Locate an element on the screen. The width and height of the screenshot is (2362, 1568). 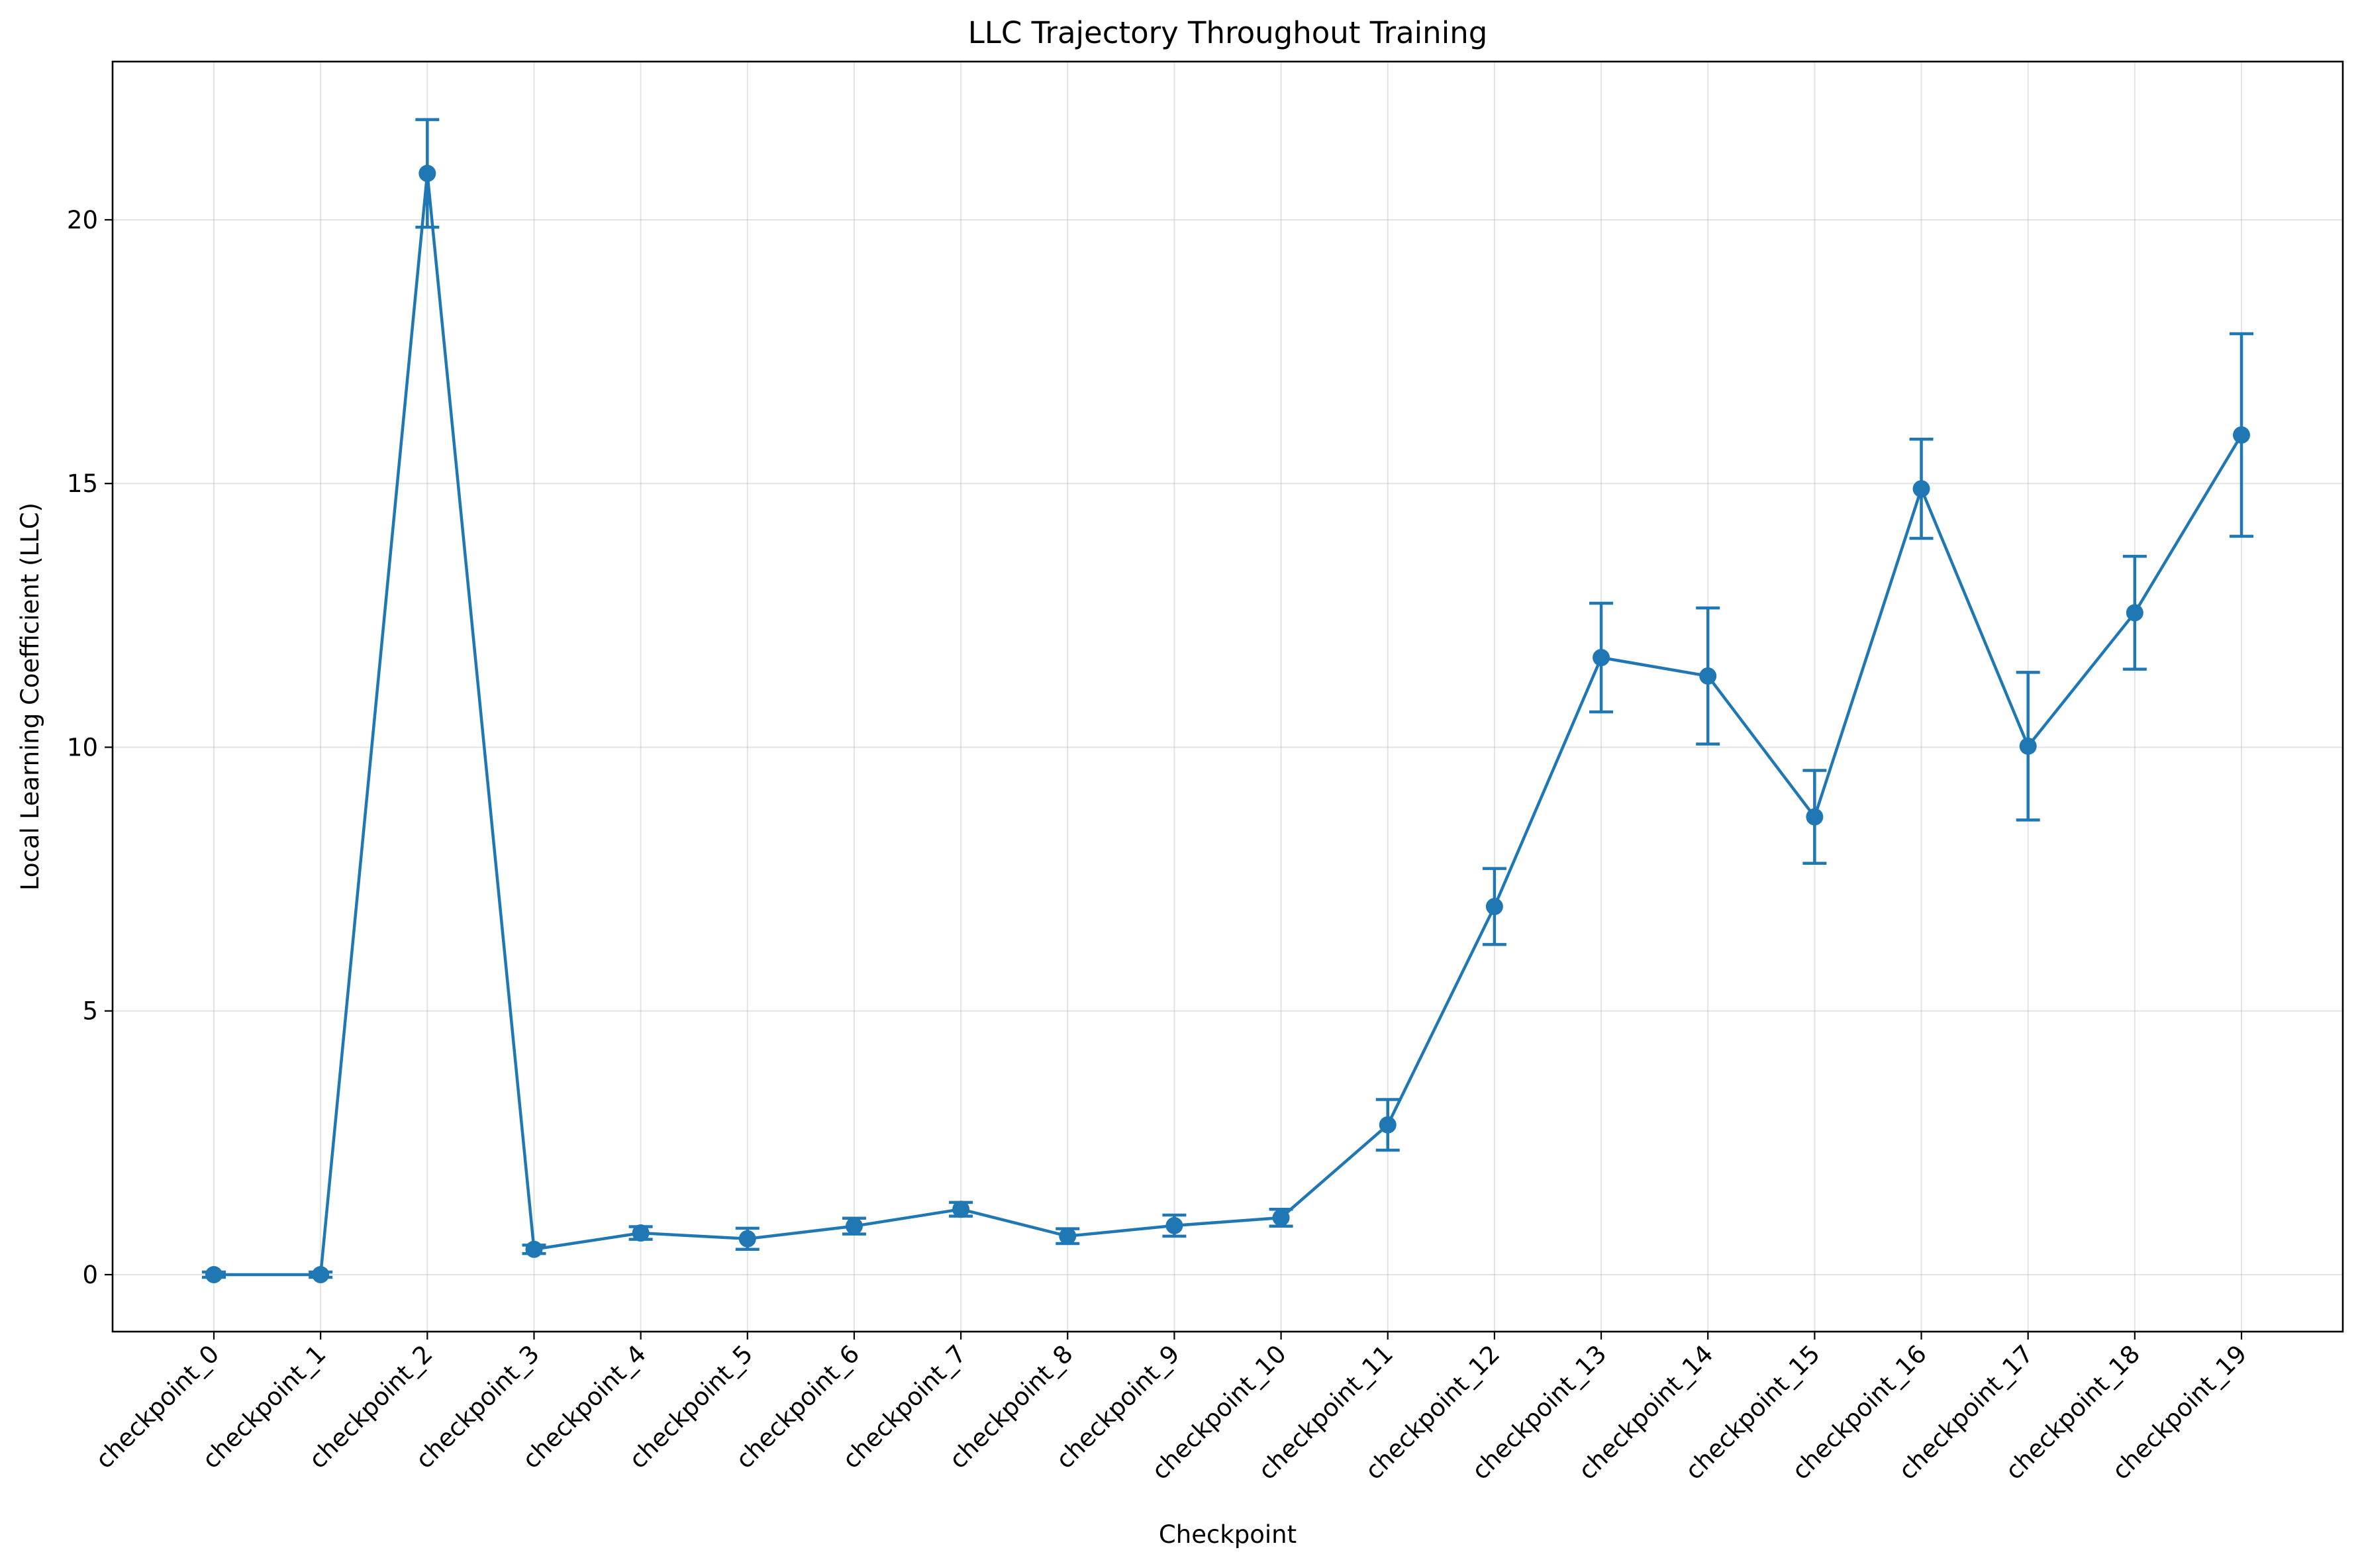
y-axis-ticks: 0 5 10 15 20 is located at coordinates (90, 747).